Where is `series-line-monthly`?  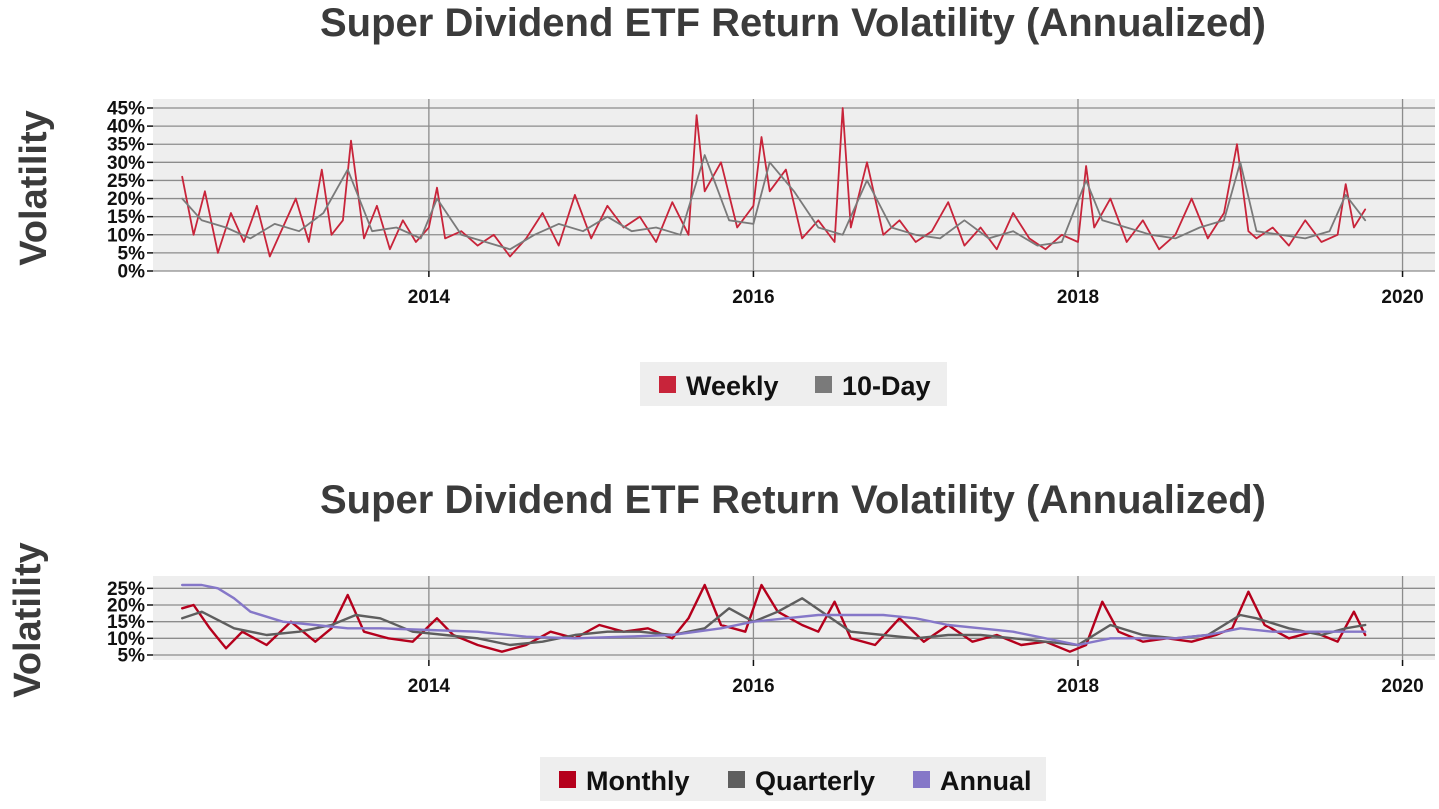 series-line-monthly is located at coordinates (773, 618).